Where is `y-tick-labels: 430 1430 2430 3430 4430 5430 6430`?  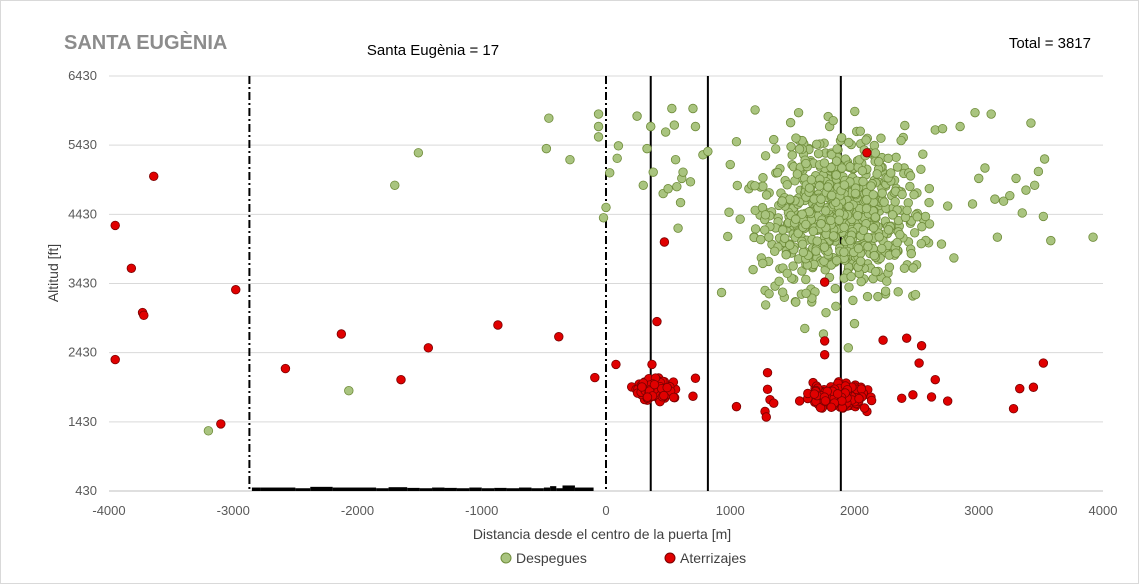 y-tick-labels: 430 1430 2430 3430 4430 5430 6430 is located at coordinates (82, 283).